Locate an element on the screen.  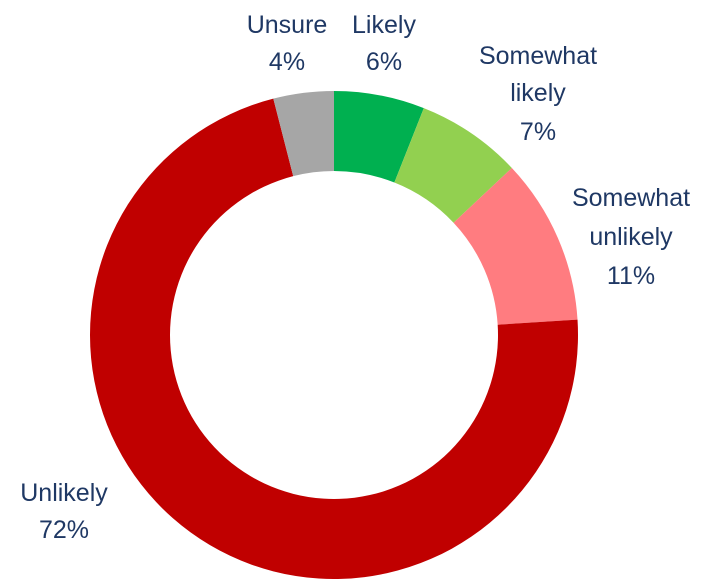
label-somewhat-unlikely: Somewhat unlikely 11% is located at coordinates (631, 237).